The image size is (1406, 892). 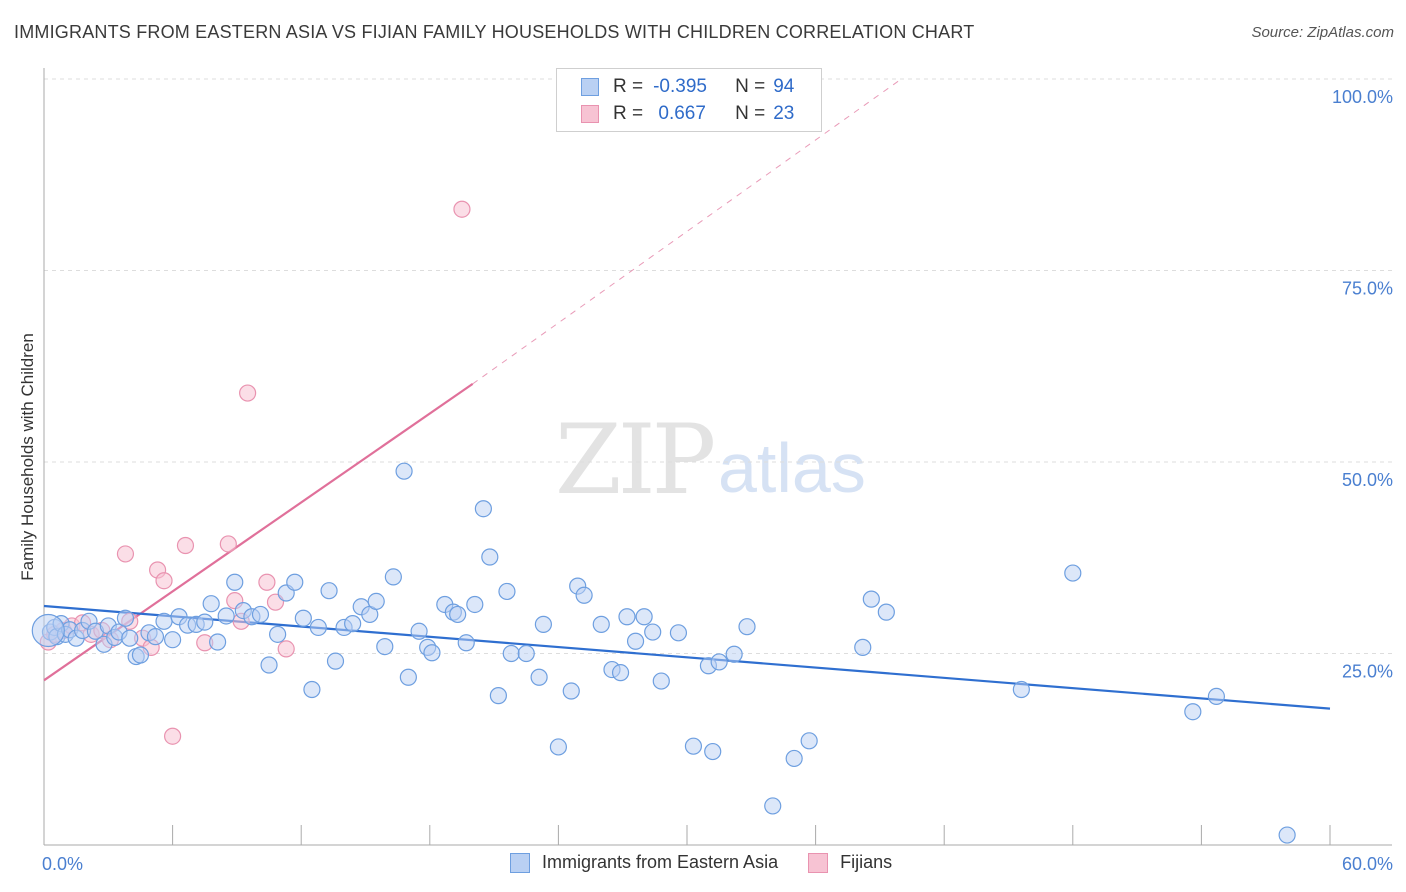 I want to click on watermark-atlas: atlas, so click(x=792, y=468).